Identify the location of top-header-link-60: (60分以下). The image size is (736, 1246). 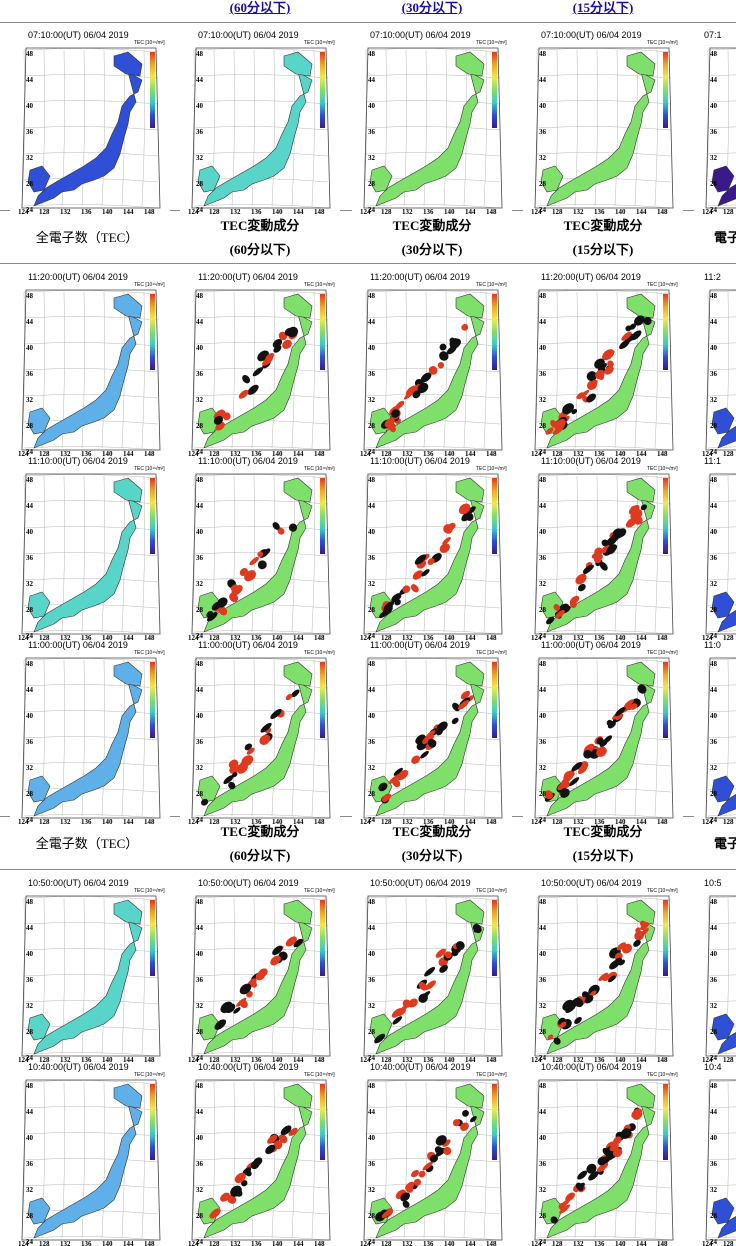
(260, 7).